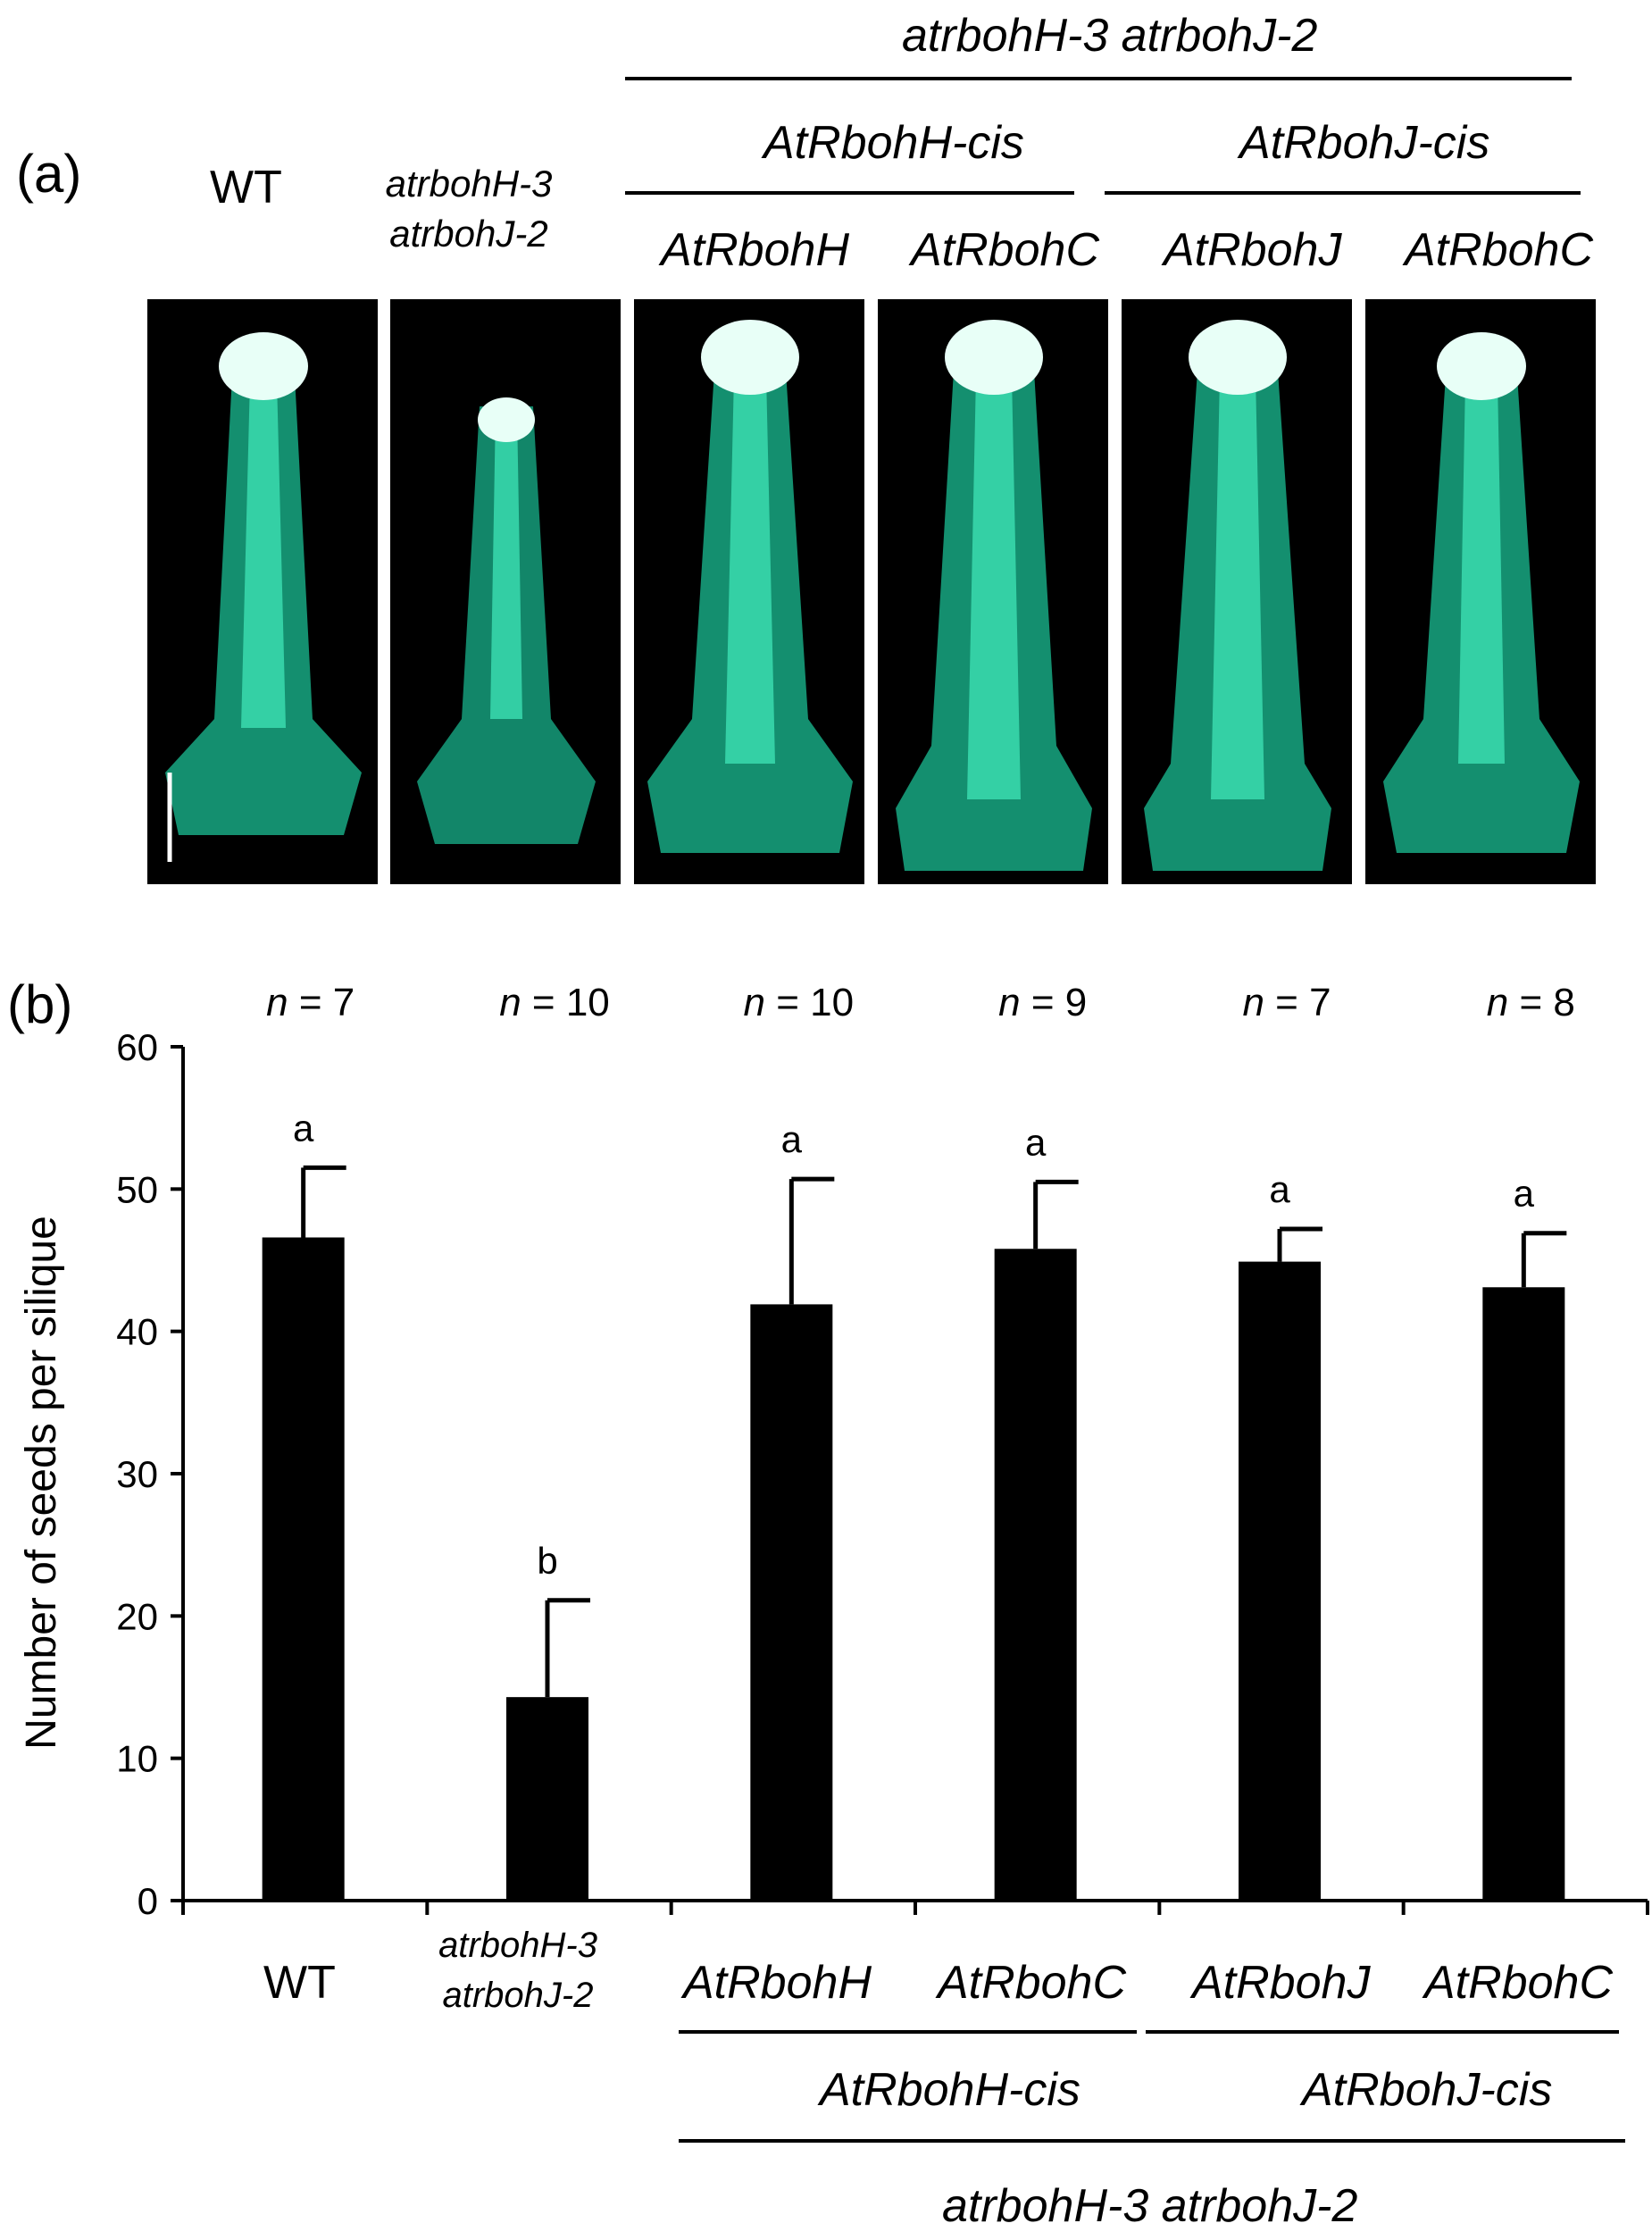 This screenshot has height=2240, width=1652. What do you see at coordinates (893, 143) in the screenshot?
I see `subgroup-label-h-cis: AtRbohH-cis` at bounding box center [893, 143].